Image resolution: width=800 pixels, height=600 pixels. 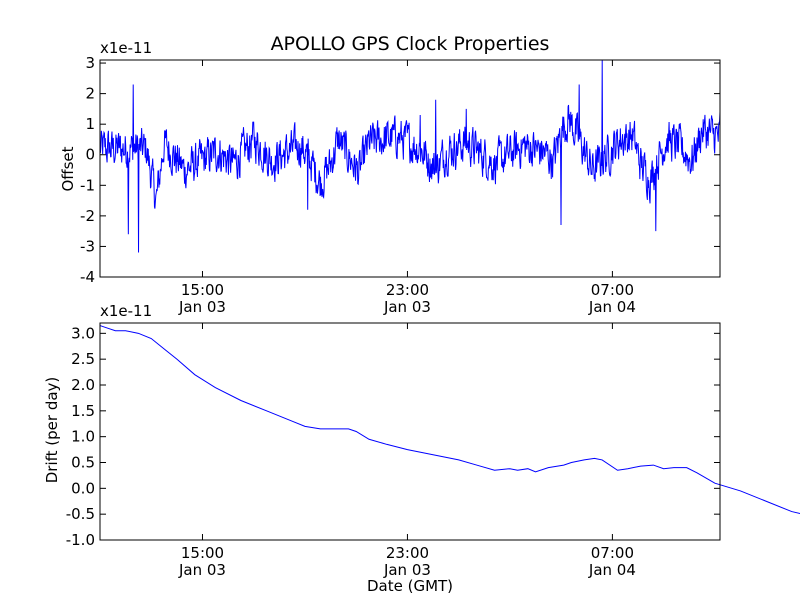 I want to click on offset-ytick-label: -3, so click(x=87, y=246).